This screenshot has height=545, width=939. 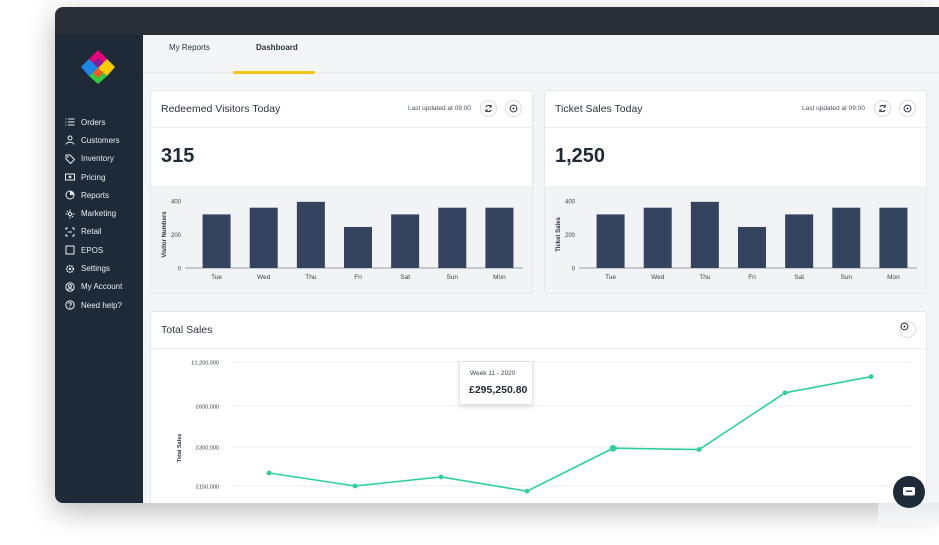 I want to click on window-titlebar, so click(x=497, y=21).